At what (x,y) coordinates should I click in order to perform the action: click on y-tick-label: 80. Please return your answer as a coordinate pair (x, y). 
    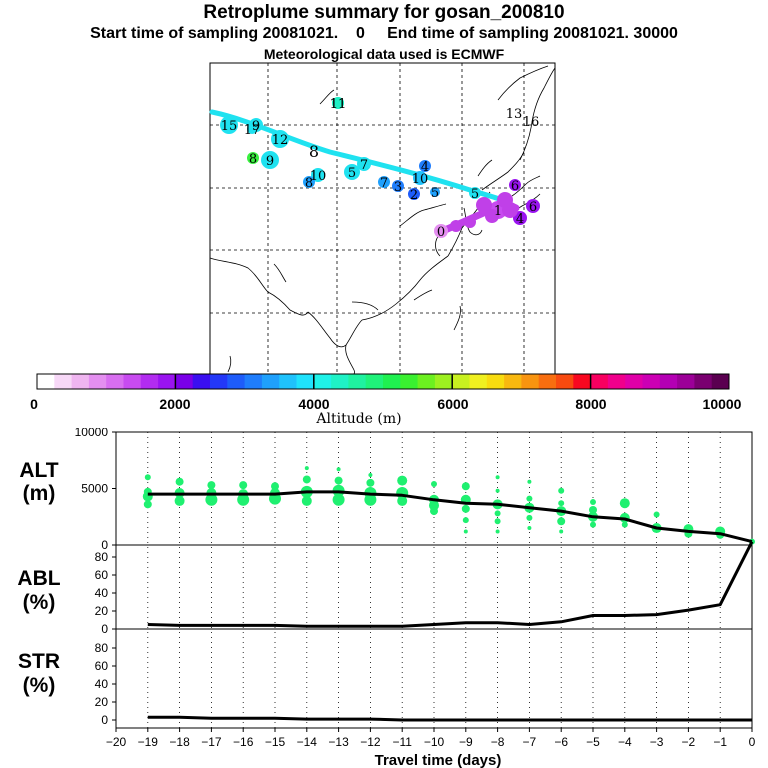
    Looking at the image, I should click on (102, 557).